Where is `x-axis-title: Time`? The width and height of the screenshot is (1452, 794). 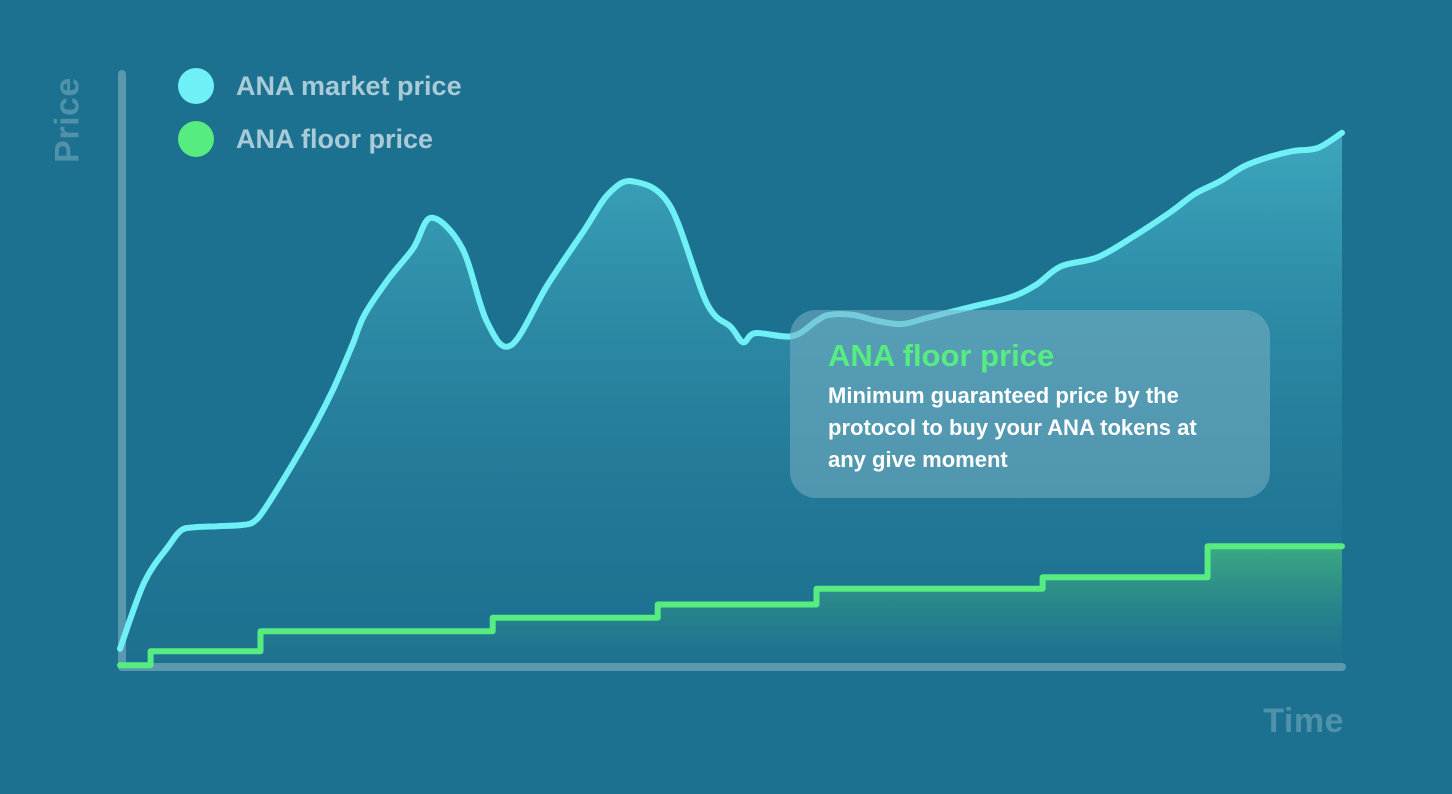 x-axis-title: Time is located at coordinates (1303, 721).